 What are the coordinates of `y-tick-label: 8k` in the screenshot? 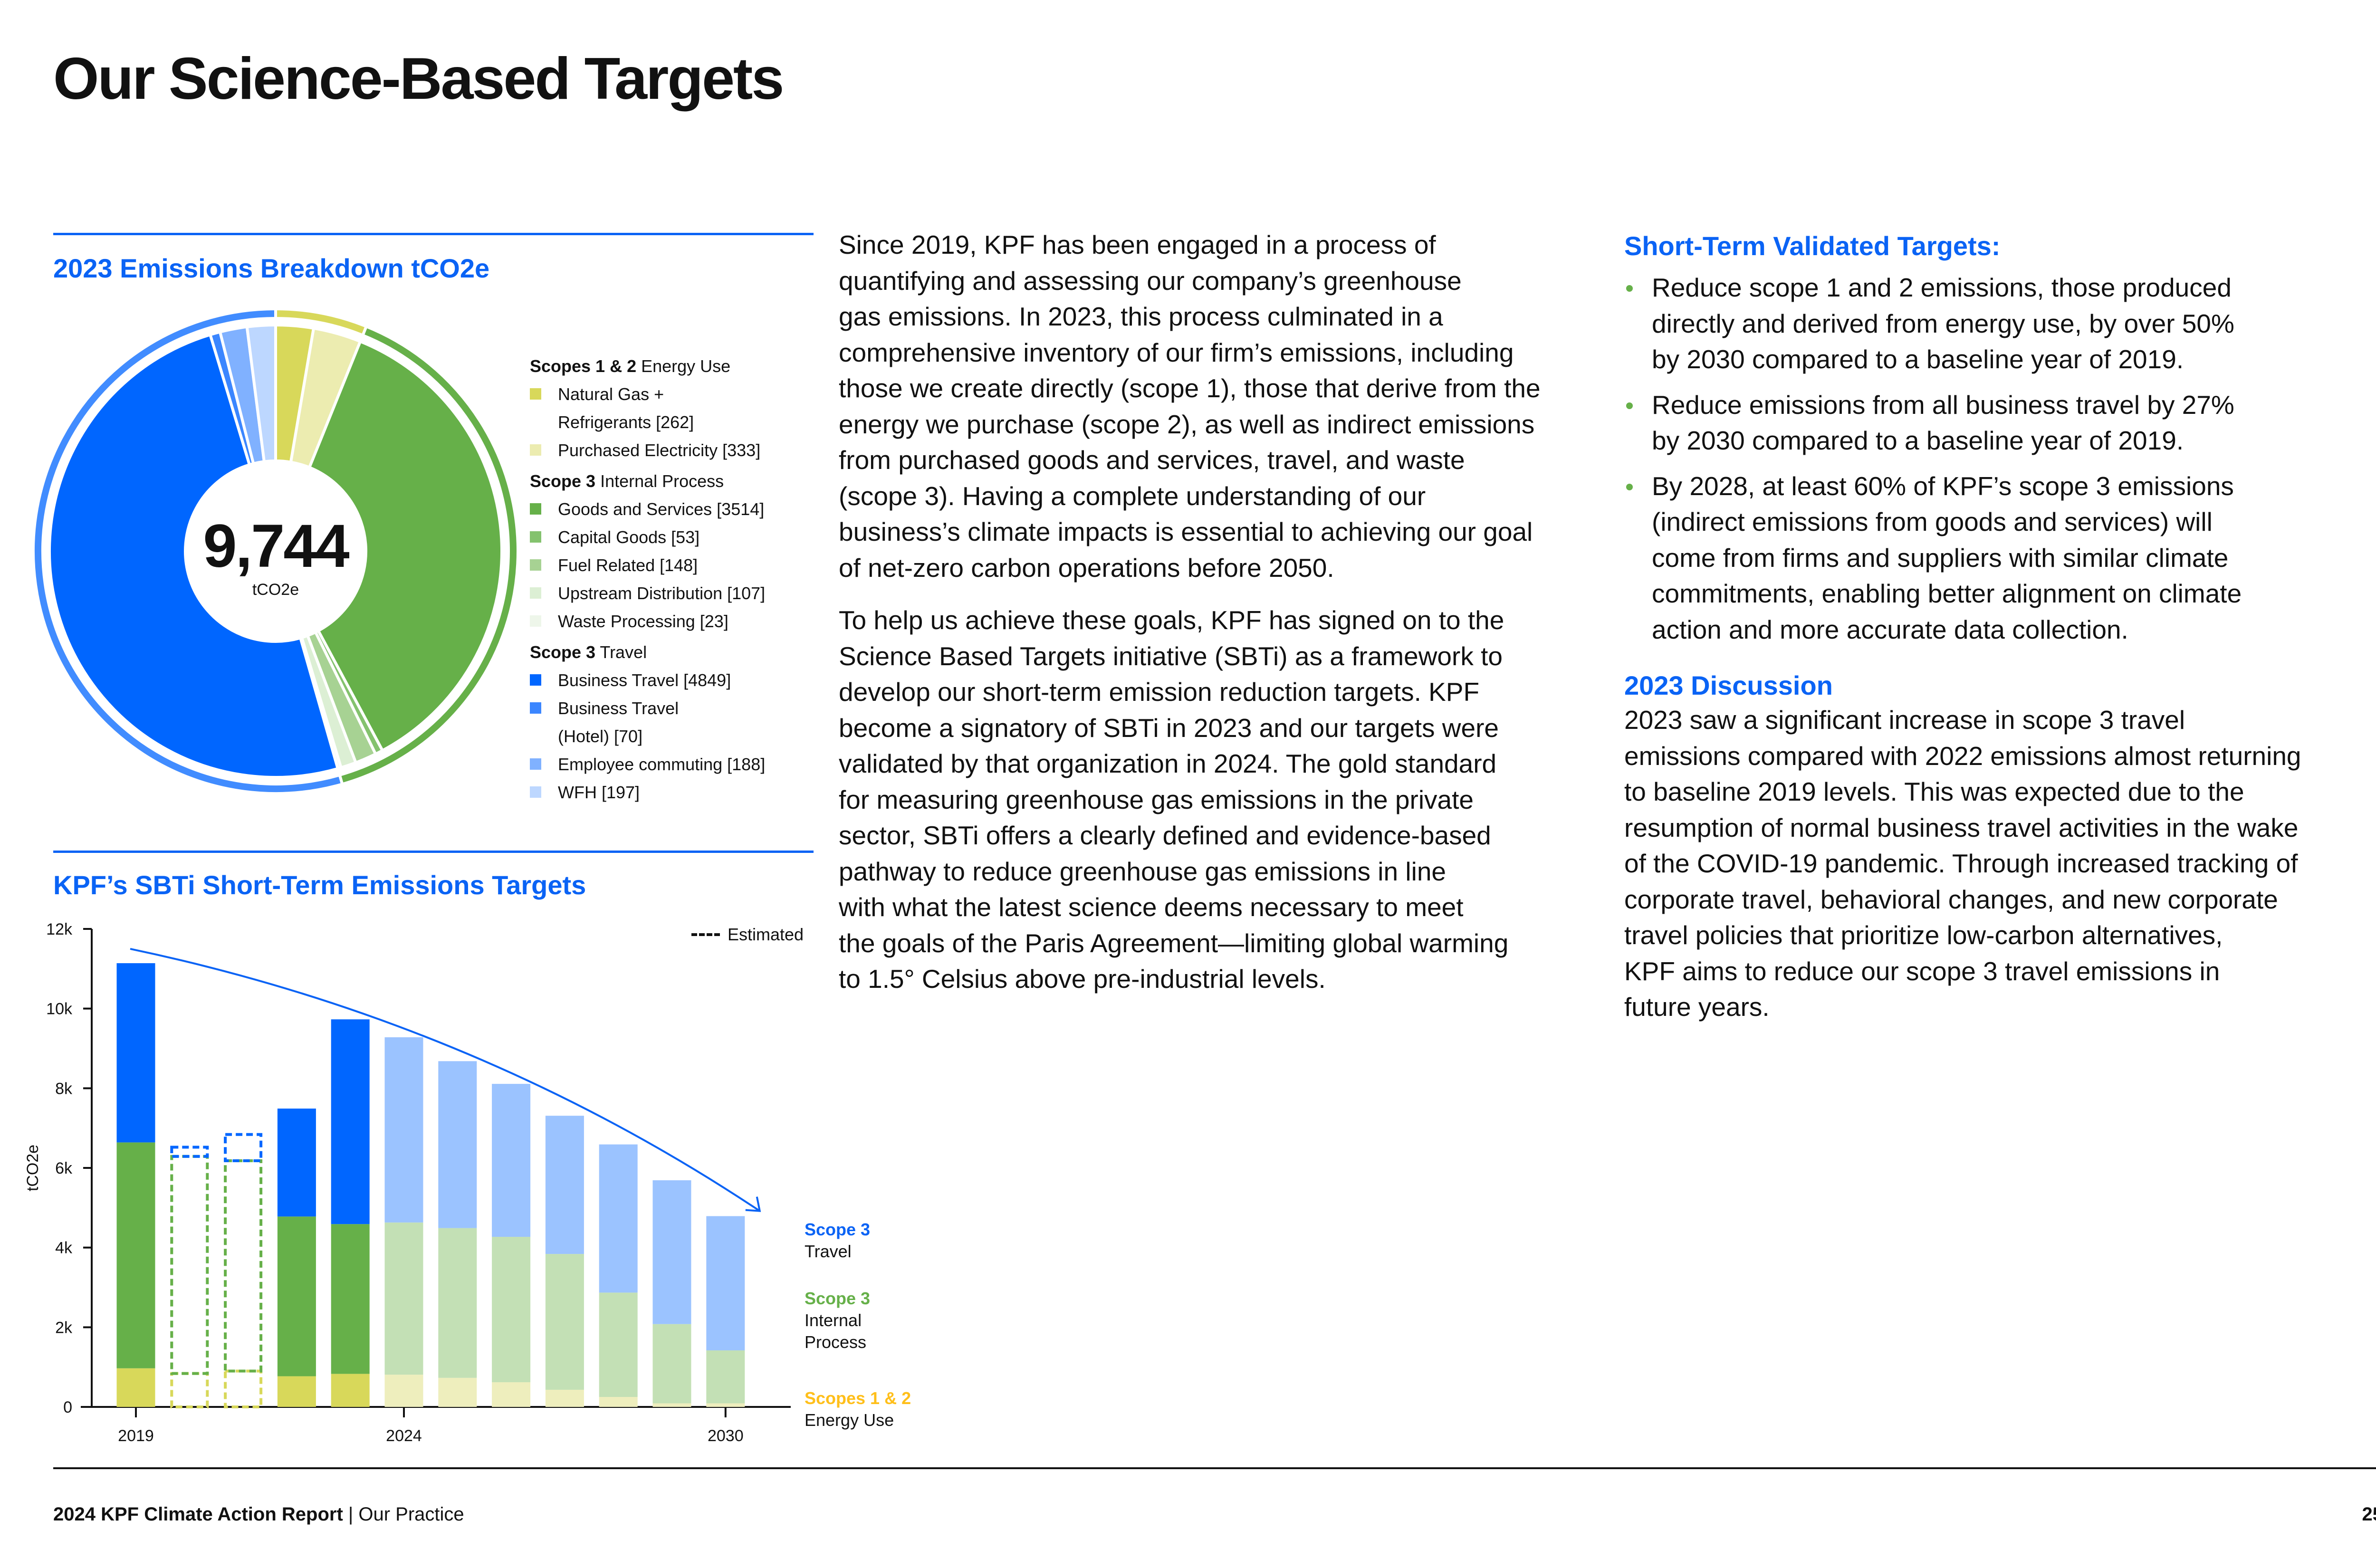 It's located at (64, 1089).